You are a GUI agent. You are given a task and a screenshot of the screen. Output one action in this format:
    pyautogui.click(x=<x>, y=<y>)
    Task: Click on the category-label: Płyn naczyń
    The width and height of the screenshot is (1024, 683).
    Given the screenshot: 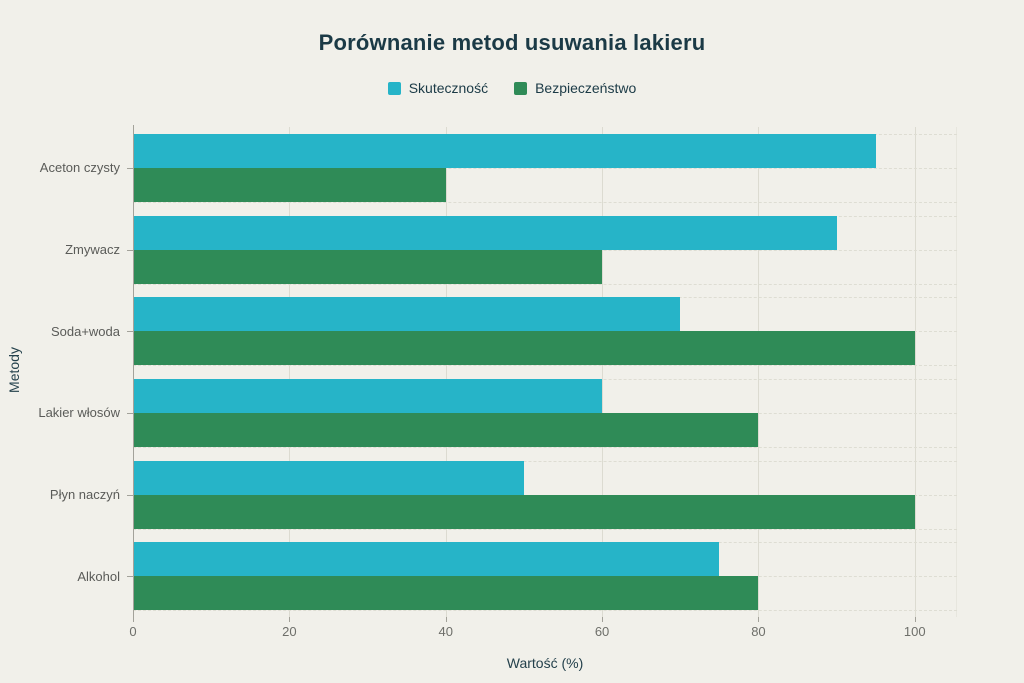 What is the action you would take?
    pyautogui.click(x=84, y=495)
    